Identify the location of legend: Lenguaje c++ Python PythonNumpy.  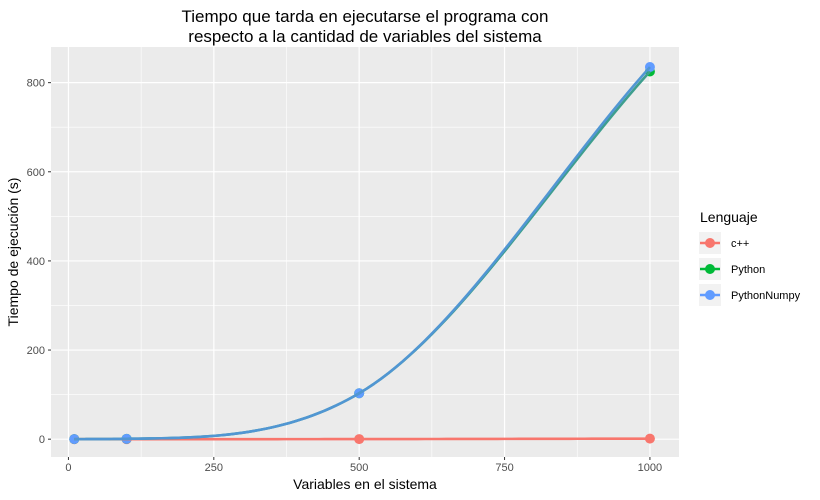
(750, 257).